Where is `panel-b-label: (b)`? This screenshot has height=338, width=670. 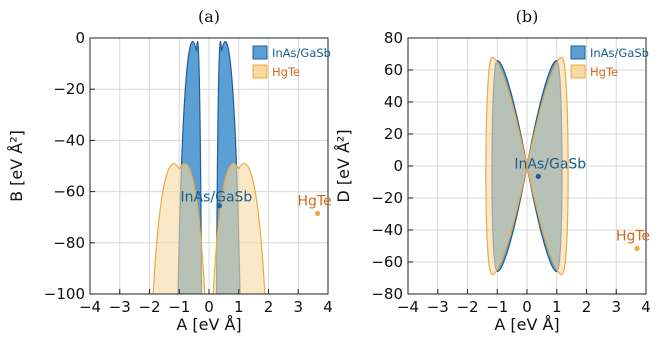
panel-b-label: (b) is located at coordinates (527, 16).